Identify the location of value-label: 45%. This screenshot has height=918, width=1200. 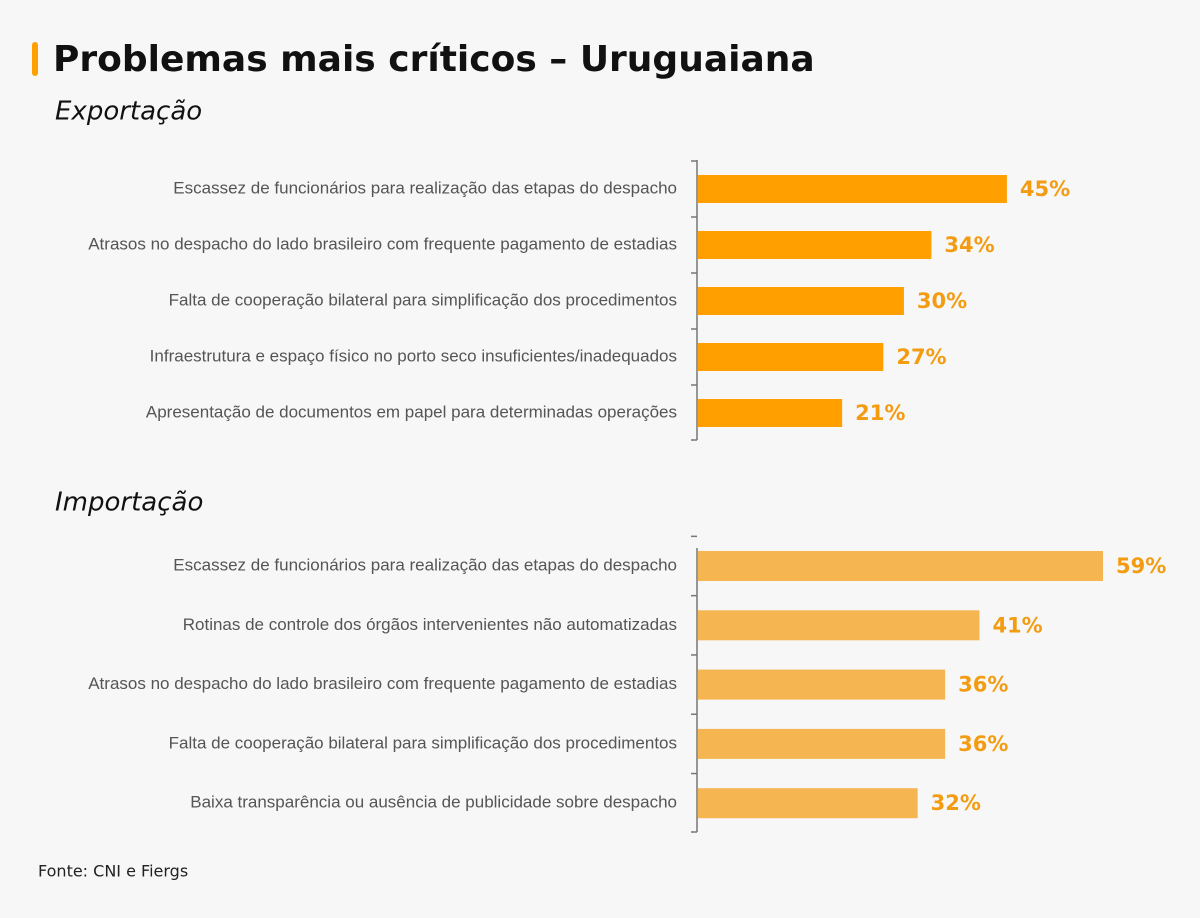
(1045, 189).